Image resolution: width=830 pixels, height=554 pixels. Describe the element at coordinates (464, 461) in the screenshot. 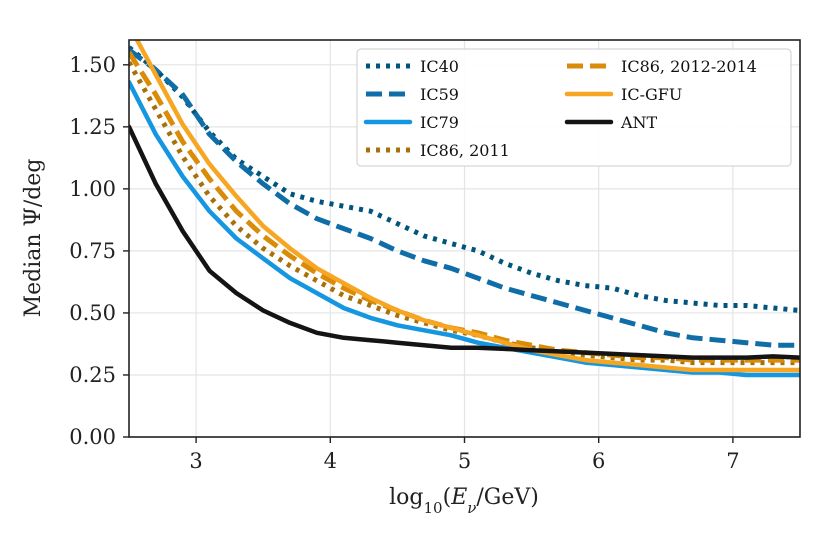

I see `x-tick-label: 5` at that location.